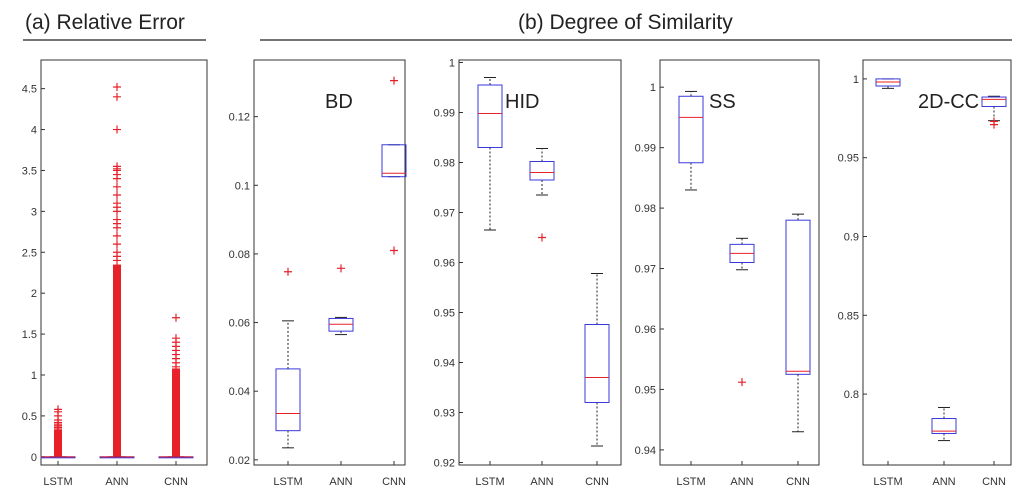  I want to click on y-tick-label: 2, so click(34, 294).